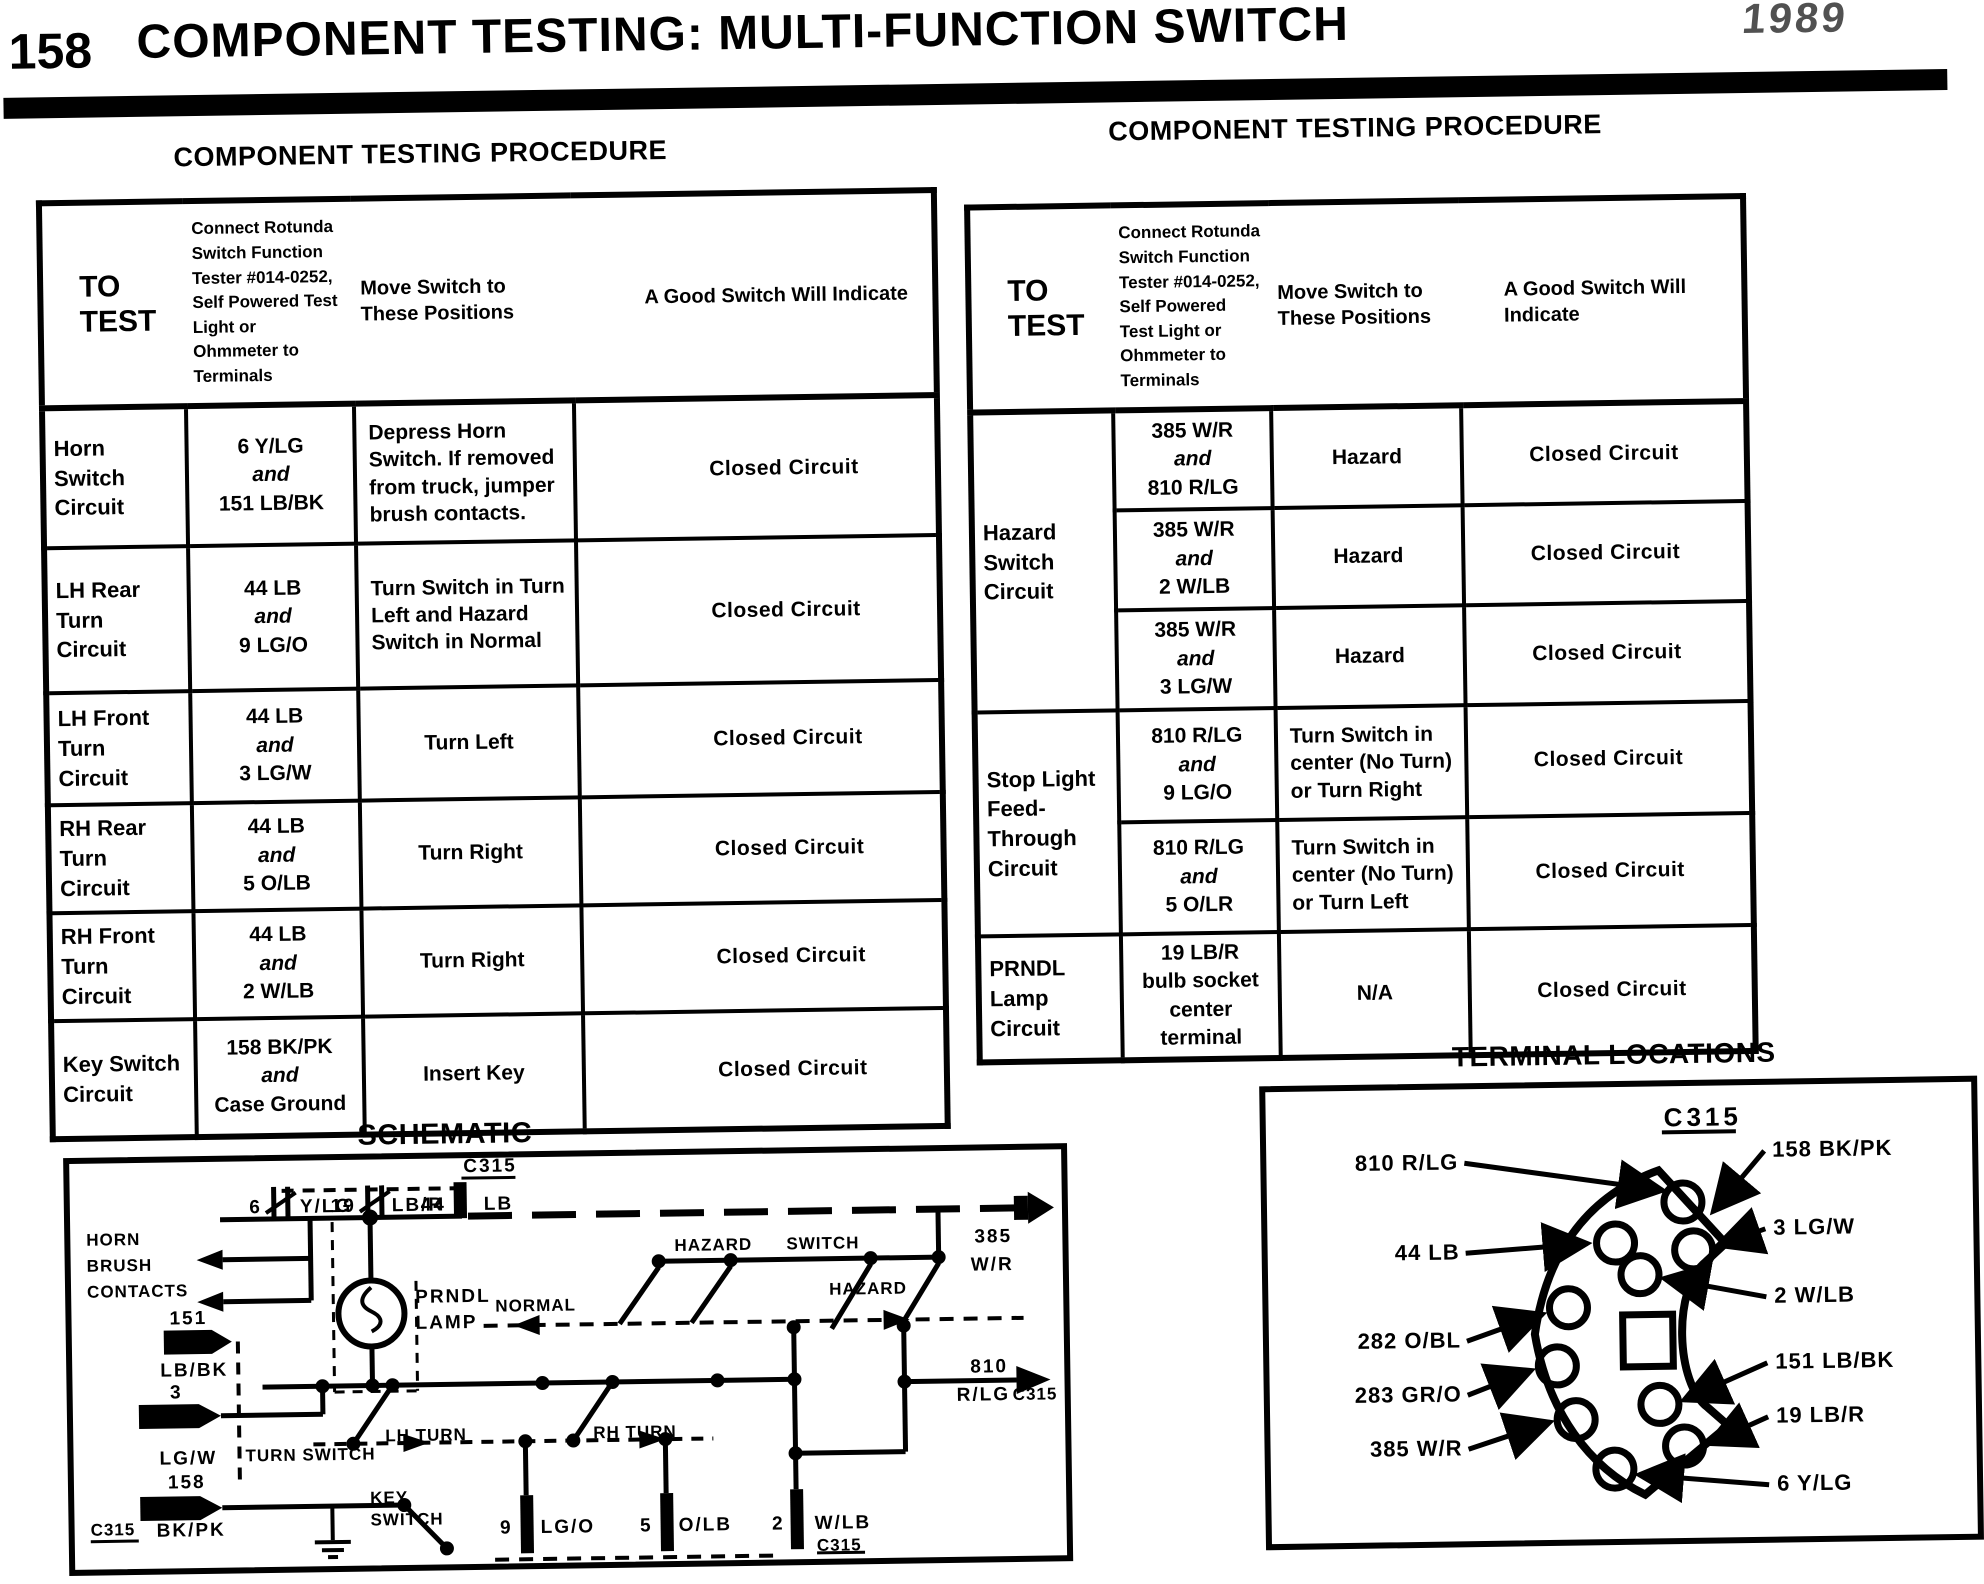 The image size is (1984, 1584). What do you see at coordinates (278, 991) in the screenshot?
I see `terminal-line: 2 W/LB` at bounding box center [278, 991].